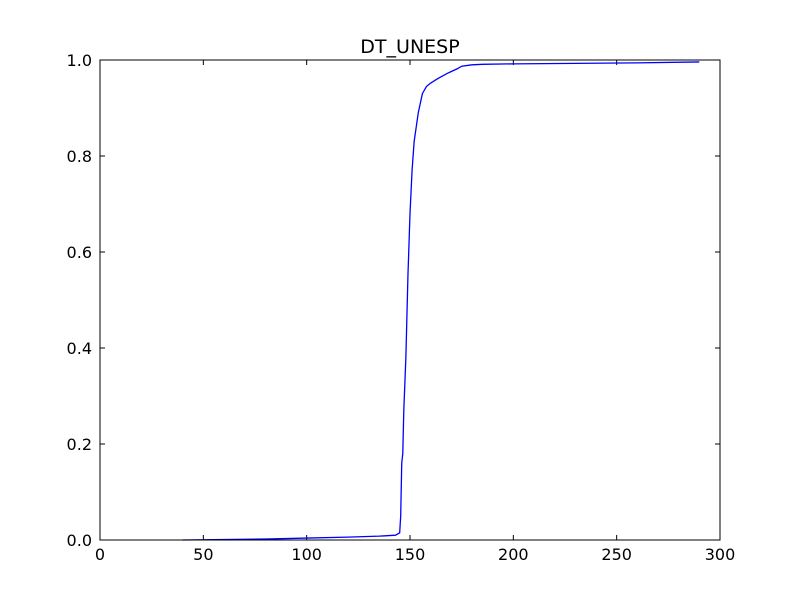 The width and height of the screenshot is (800, 600). I want to click on x-tick-label: 100, so click(306, 554).